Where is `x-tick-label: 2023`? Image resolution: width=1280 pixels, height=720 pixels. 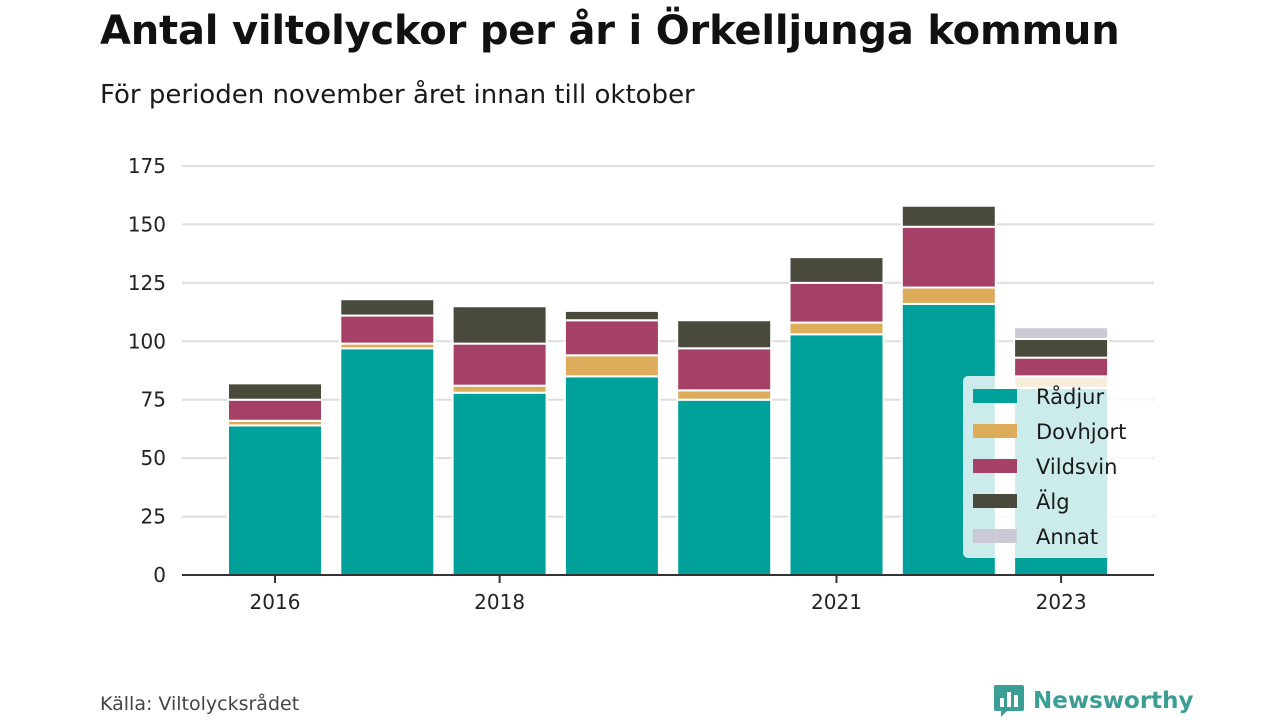 x-tick-label: 2023 is located at coordinates (1061, 602).